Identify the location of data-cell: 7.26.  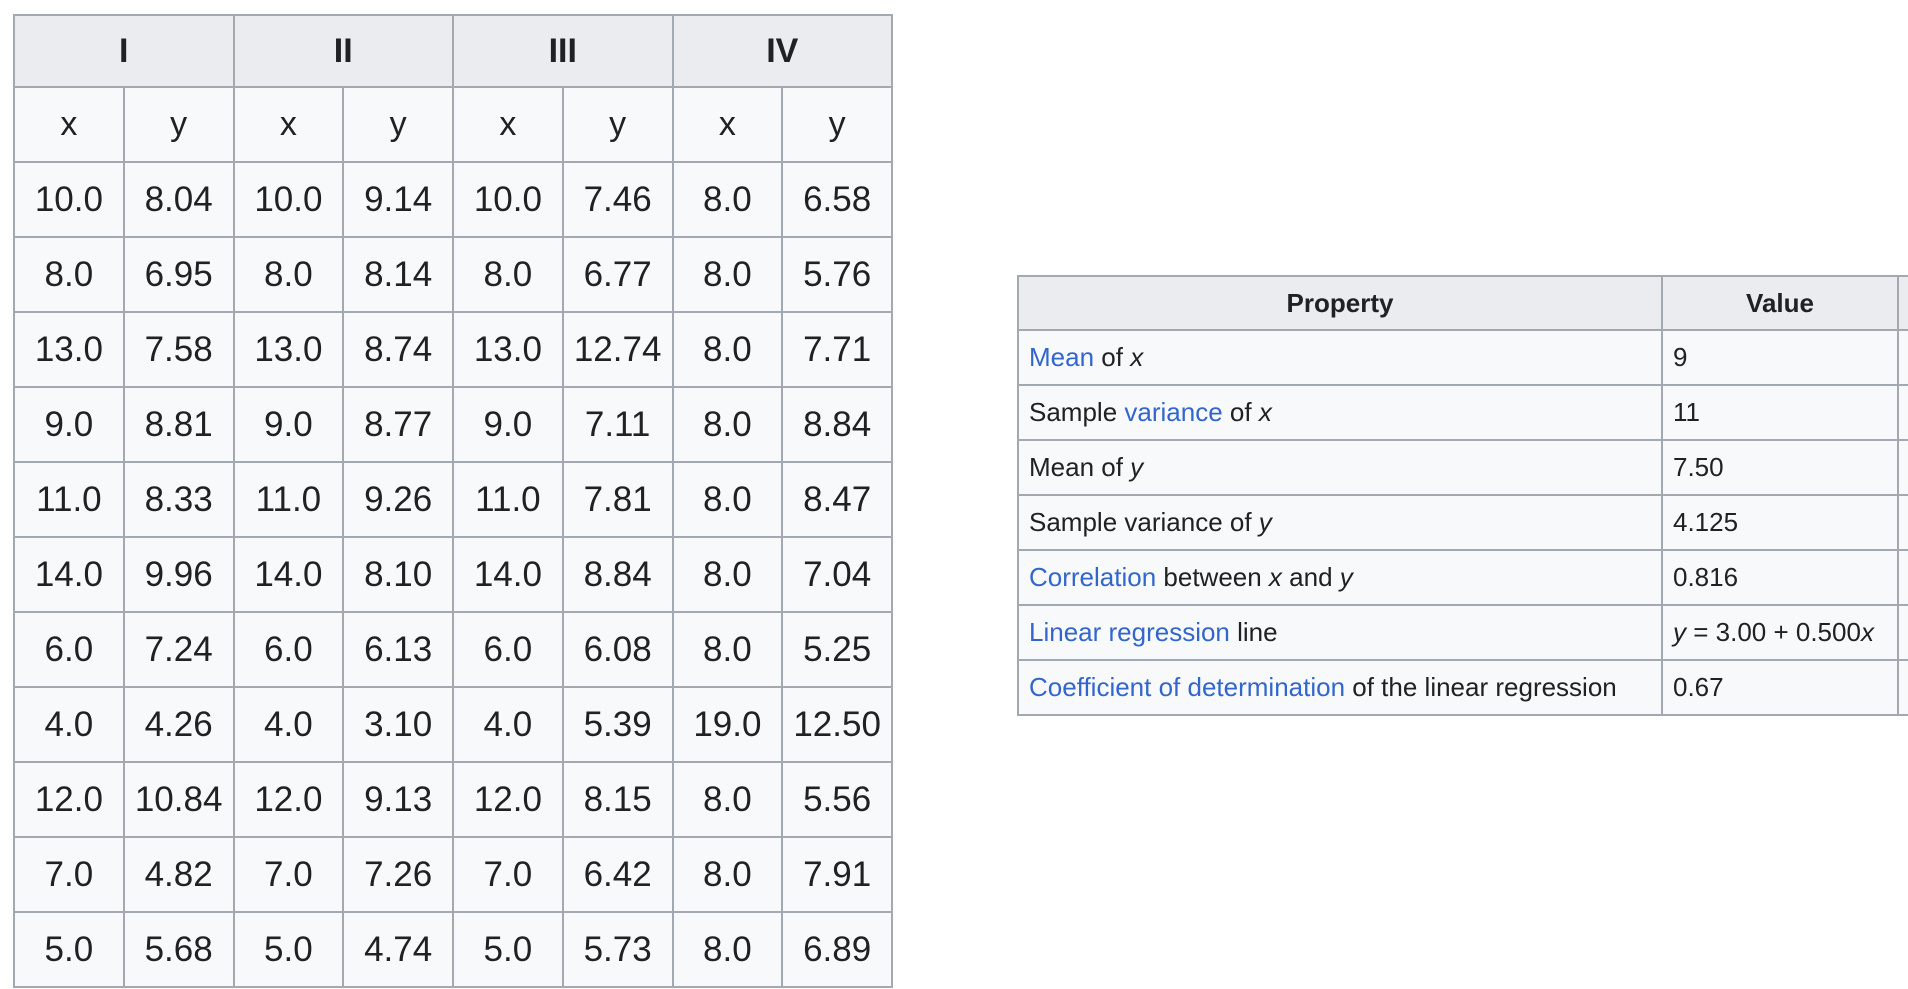
(398, 874).